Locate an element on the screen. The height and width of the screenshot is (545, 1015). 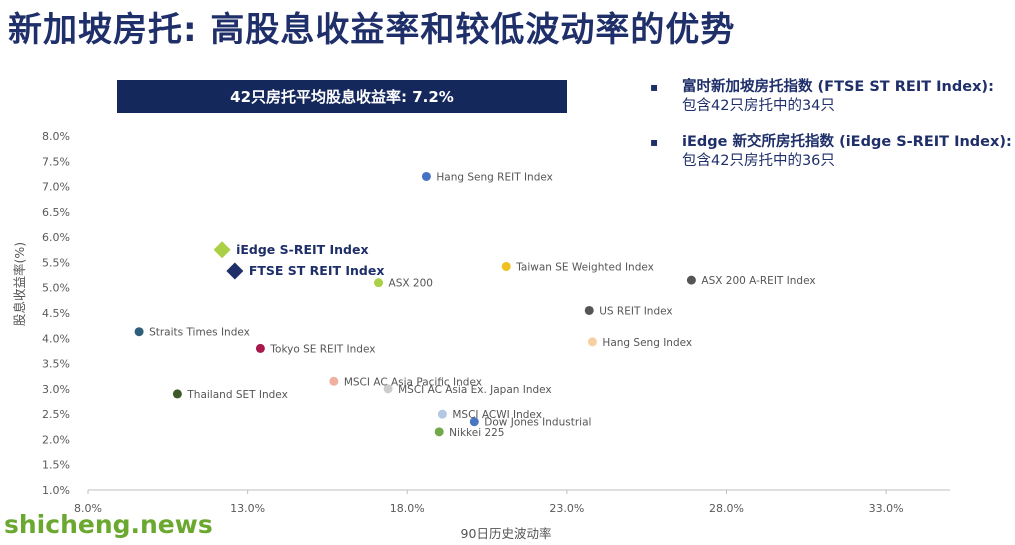
y-tick-label: 3.0% is located at coordinates (56, 389).